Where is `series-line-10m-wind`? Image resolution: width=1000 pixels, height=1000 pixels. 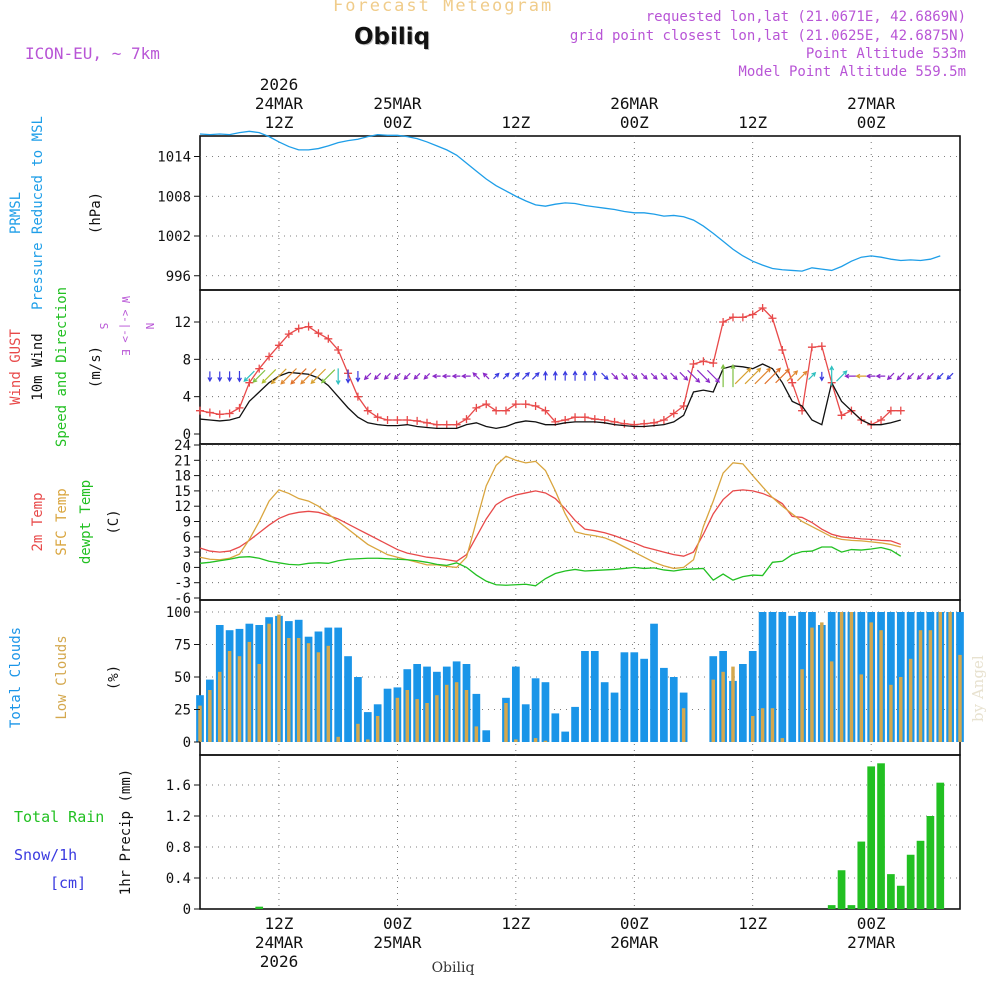 series-line-10m-wind is located at coordinates (550, 396).